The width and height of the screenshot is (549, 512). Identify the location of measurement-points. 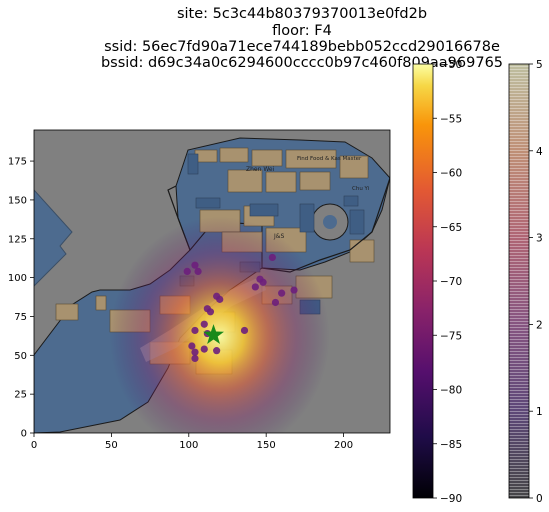
(240, 308).